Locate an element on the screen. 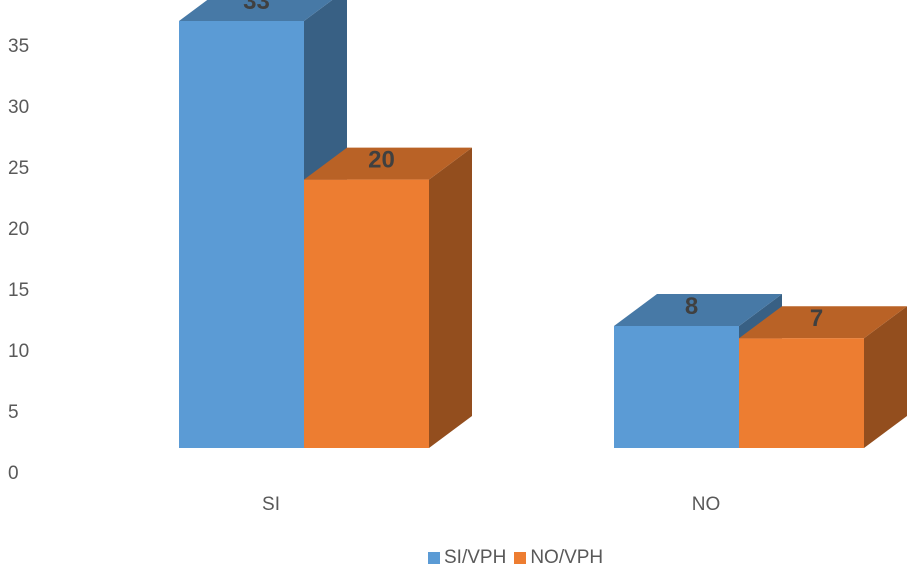 Image resolution: width=907 pixels, height=572 pixels. legend-label-no-vph: NO/VPH is located at coordinates (567, 557).